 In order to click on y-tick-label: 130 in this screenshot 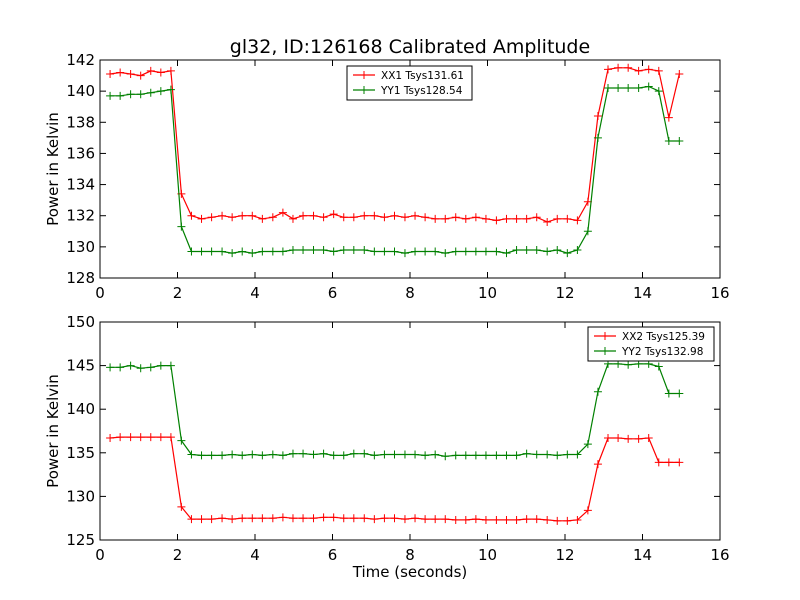, I will do `click(80, 496)`.